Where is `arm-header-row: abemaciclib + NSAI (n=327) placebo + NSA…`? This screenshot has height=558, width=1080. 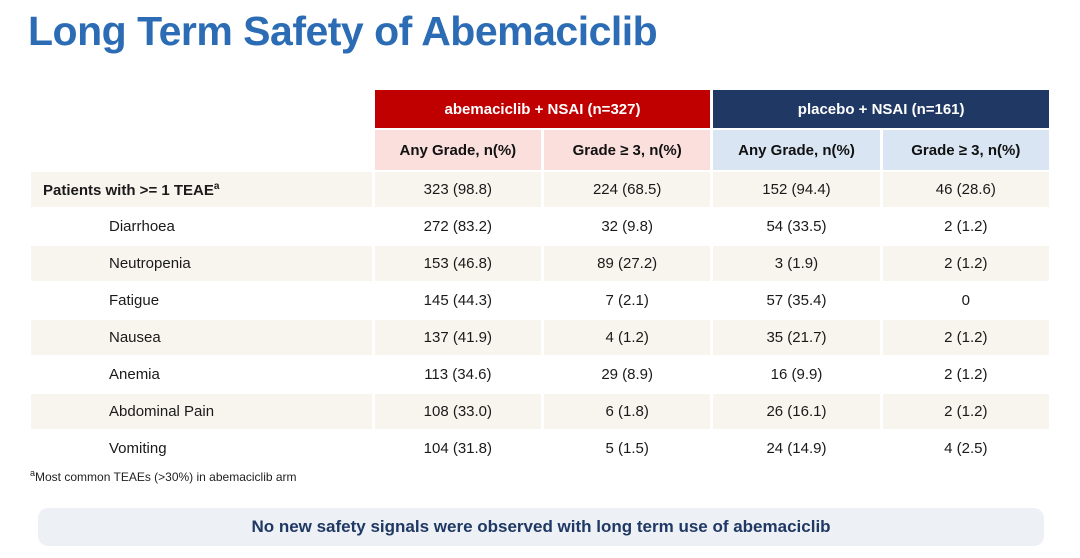
arm-header-row: abemaciclib + NSAI (n=327) placebo + NSA… is located at coordinates (540, 109).